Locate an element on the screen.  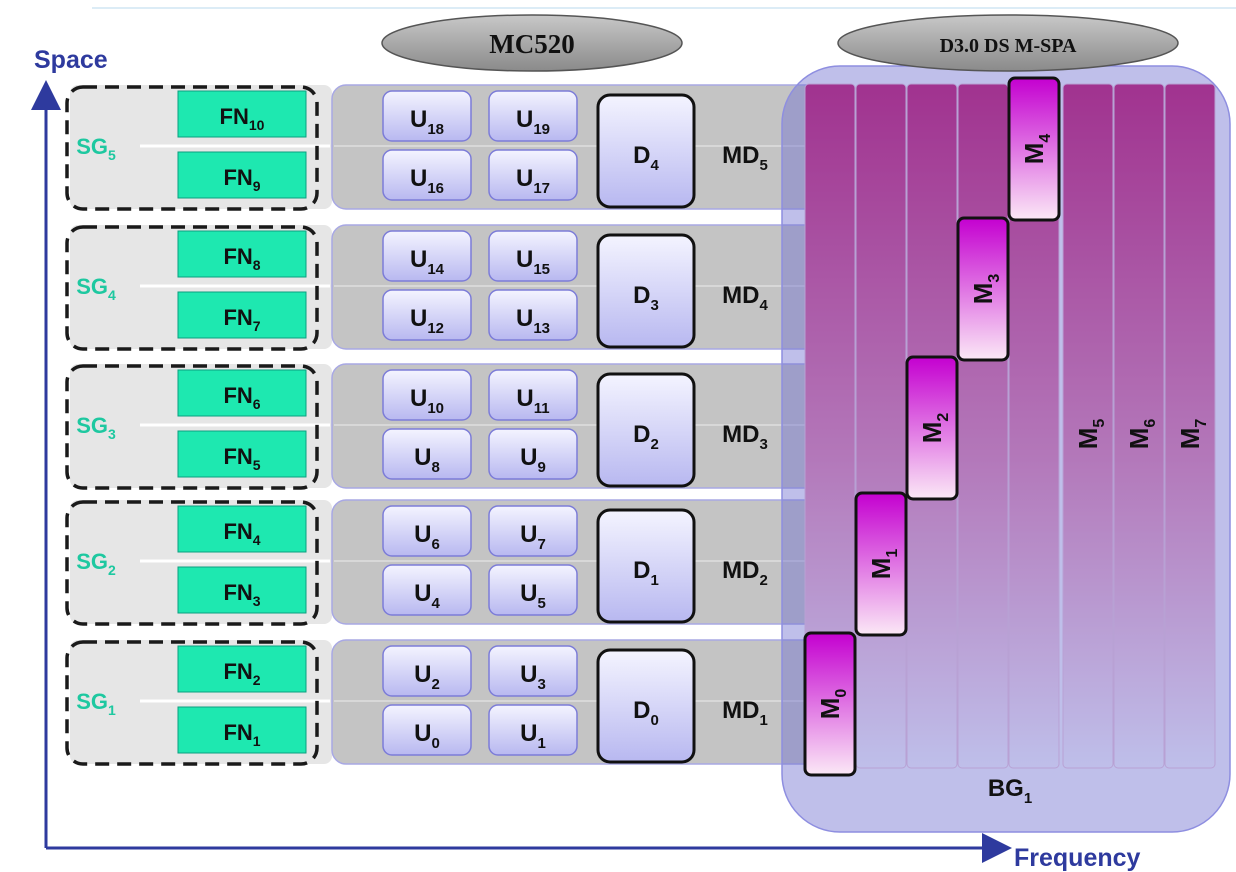
mc520-header: MC520 is located at coordinates (531, 44).